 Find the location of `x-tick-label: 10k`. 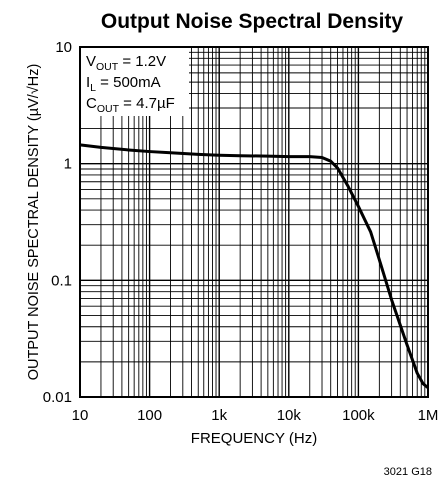

x-tick-label: 10k is located at coordinates (289, 415).